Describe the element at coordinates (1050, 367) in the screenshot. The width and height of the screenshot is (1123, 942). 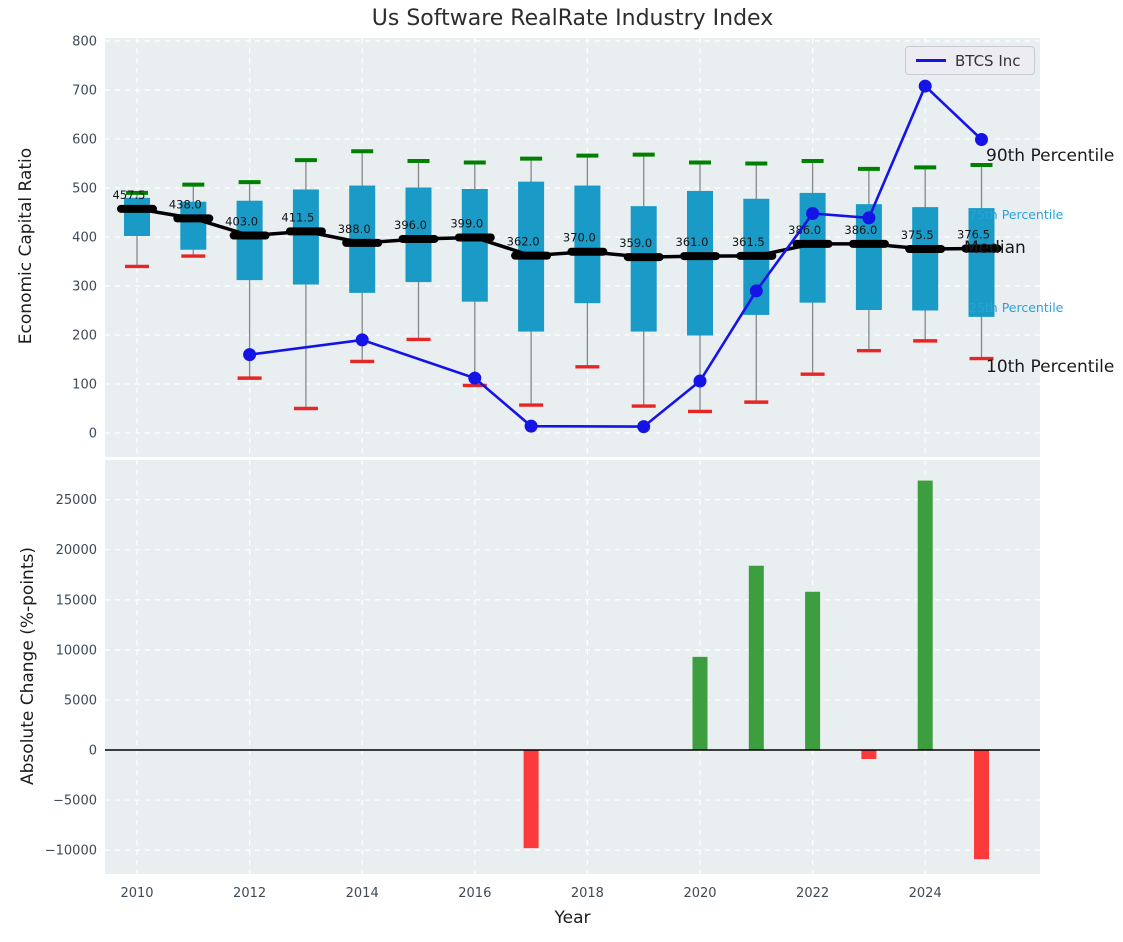
I see `annotation-10th-percentile: 10th Percentile` at that location.